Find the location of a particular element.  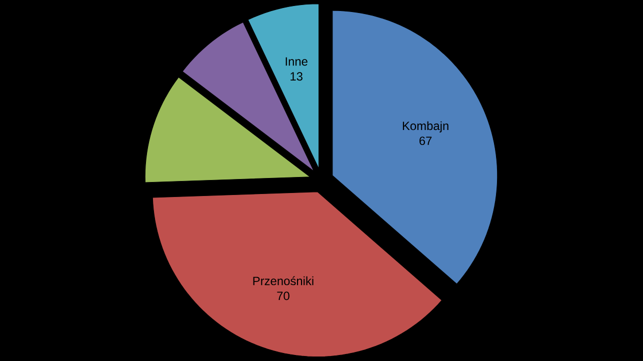

data-label: 67 is located at coordinates (426, 141).